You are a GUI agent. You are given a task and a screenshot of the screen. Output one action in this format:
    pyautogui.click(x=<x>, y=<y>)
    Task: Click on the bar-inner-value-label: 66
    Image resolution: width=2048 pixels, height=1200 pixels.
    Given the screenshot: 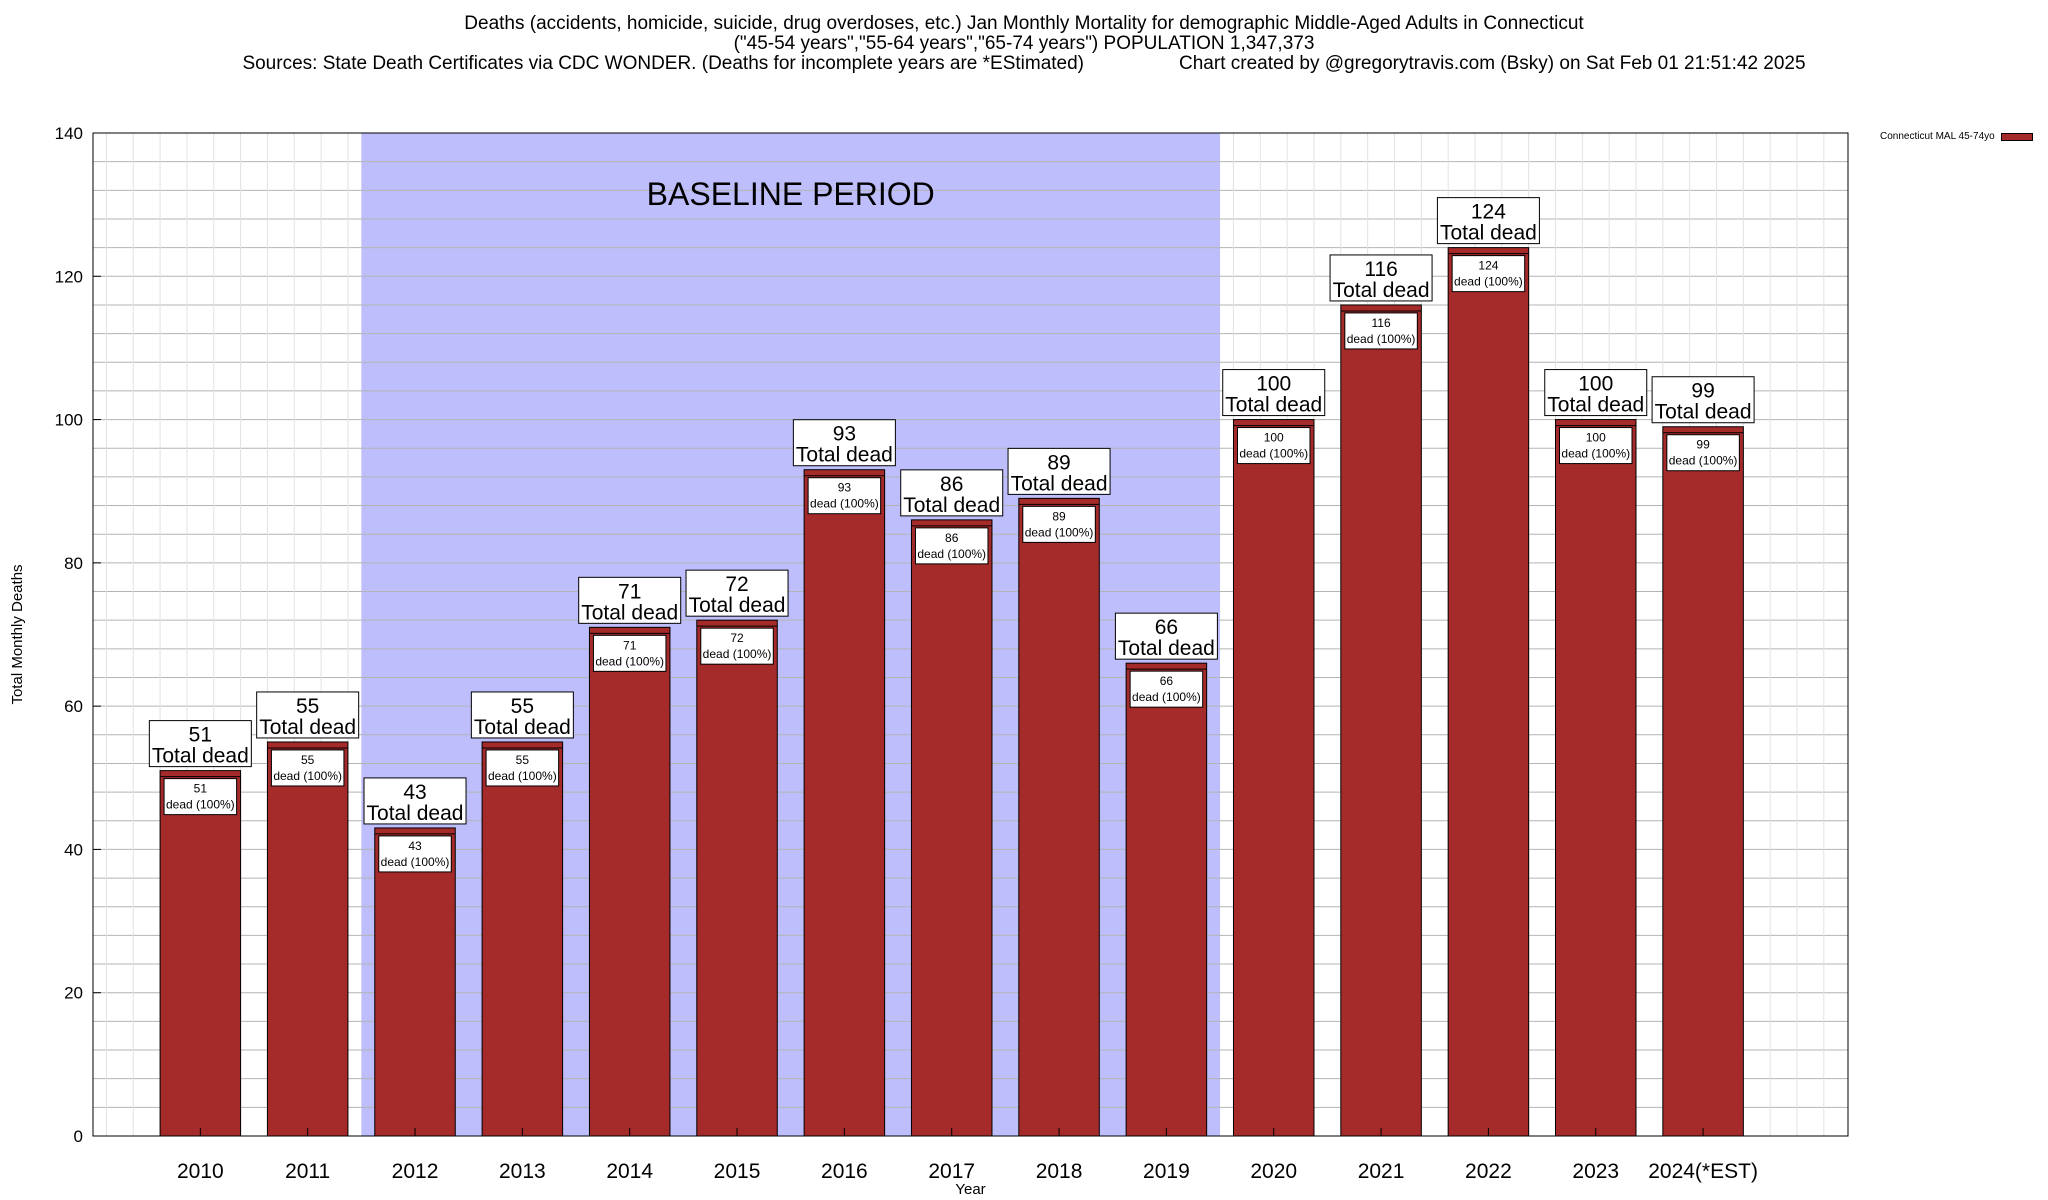 What is the action you would take?
    pyautogui.click(x=1167, y=681)
    